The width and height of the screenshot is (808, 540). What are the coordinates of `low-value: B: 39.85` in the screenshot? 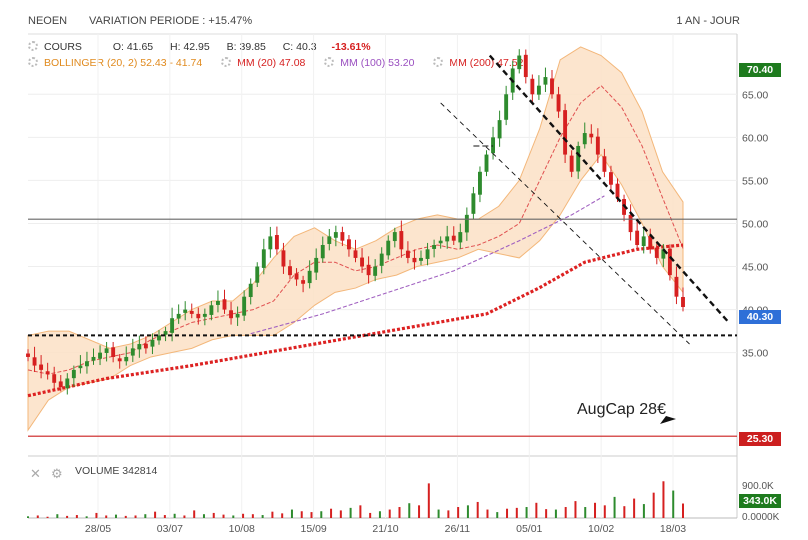 It's located at (246, 47).